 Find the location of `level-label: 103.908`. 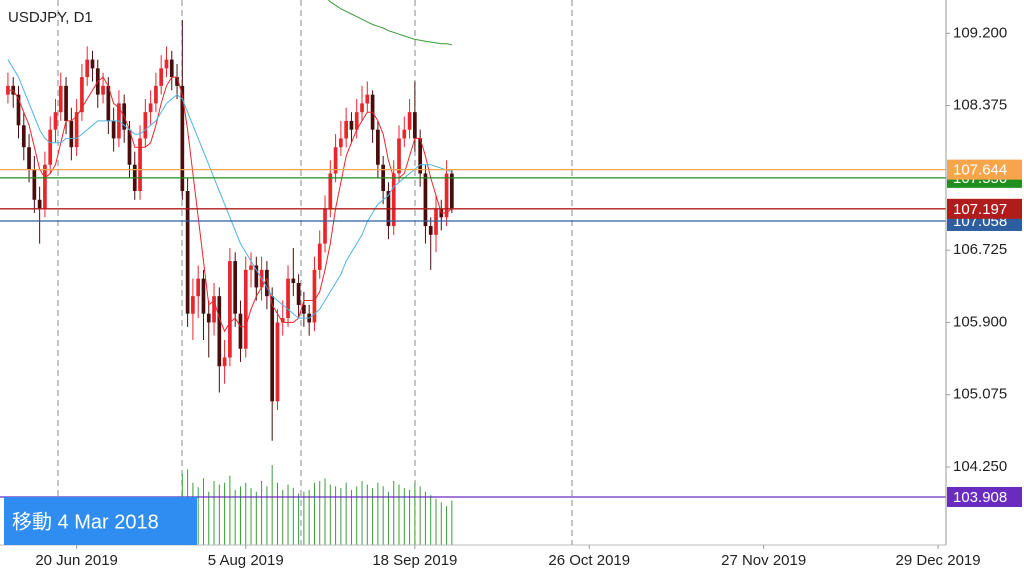

level-label: 103.908 is located at coordinates (980, 497).